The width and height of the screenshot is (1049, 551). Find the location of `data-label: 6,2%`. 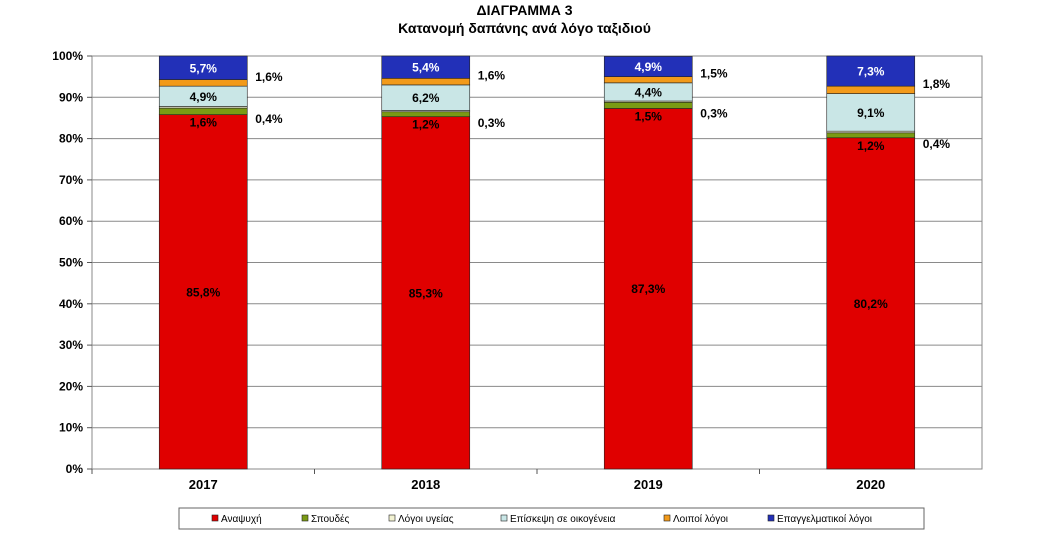

data-label: 6,2% is located at coordinates (426, 98).